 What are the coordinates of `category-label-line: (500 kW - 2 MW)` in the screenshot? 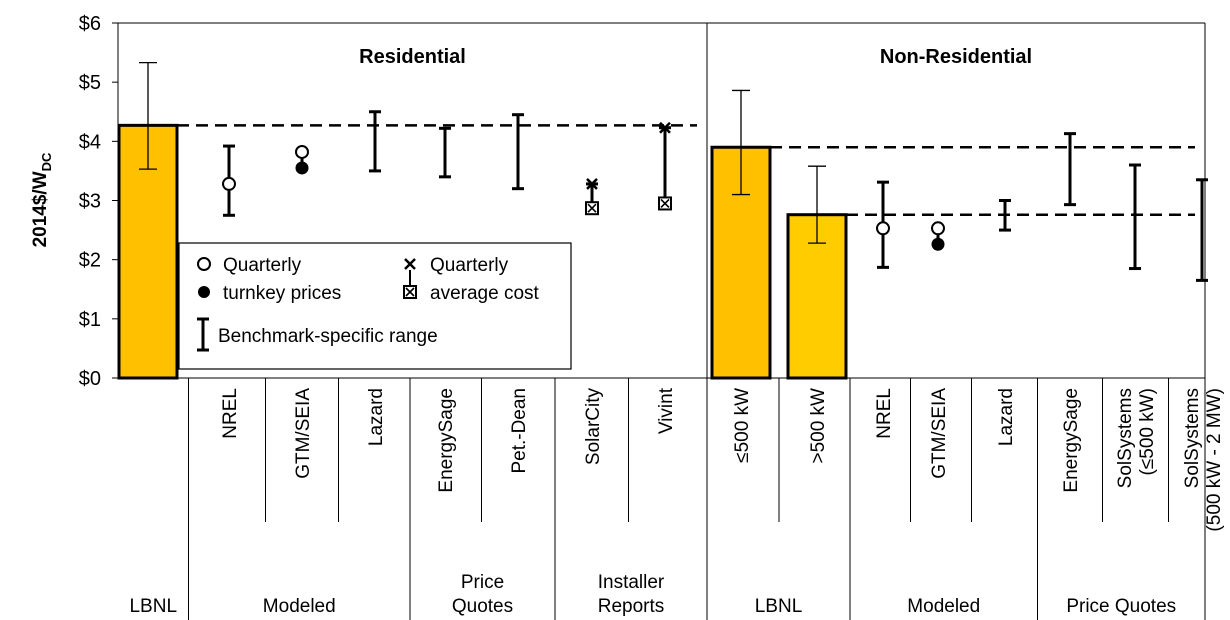 It's located at (1214, 460).